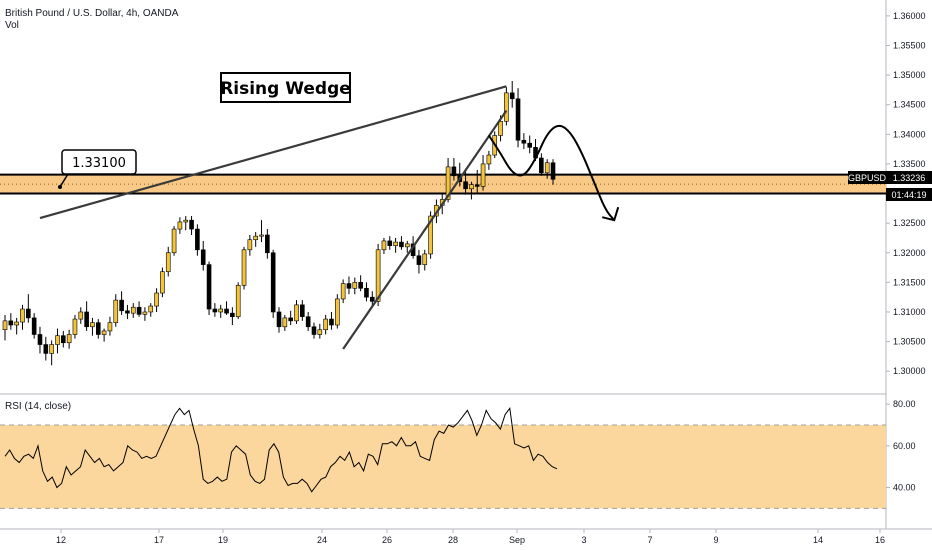 The width and height of the screenshot is (932, 550). What do you see at coordinates (890, 186) in the screenshot?
I see `price-tag: GBPUSD 1.33236 01:44:19` at bounding box center [890, 186].